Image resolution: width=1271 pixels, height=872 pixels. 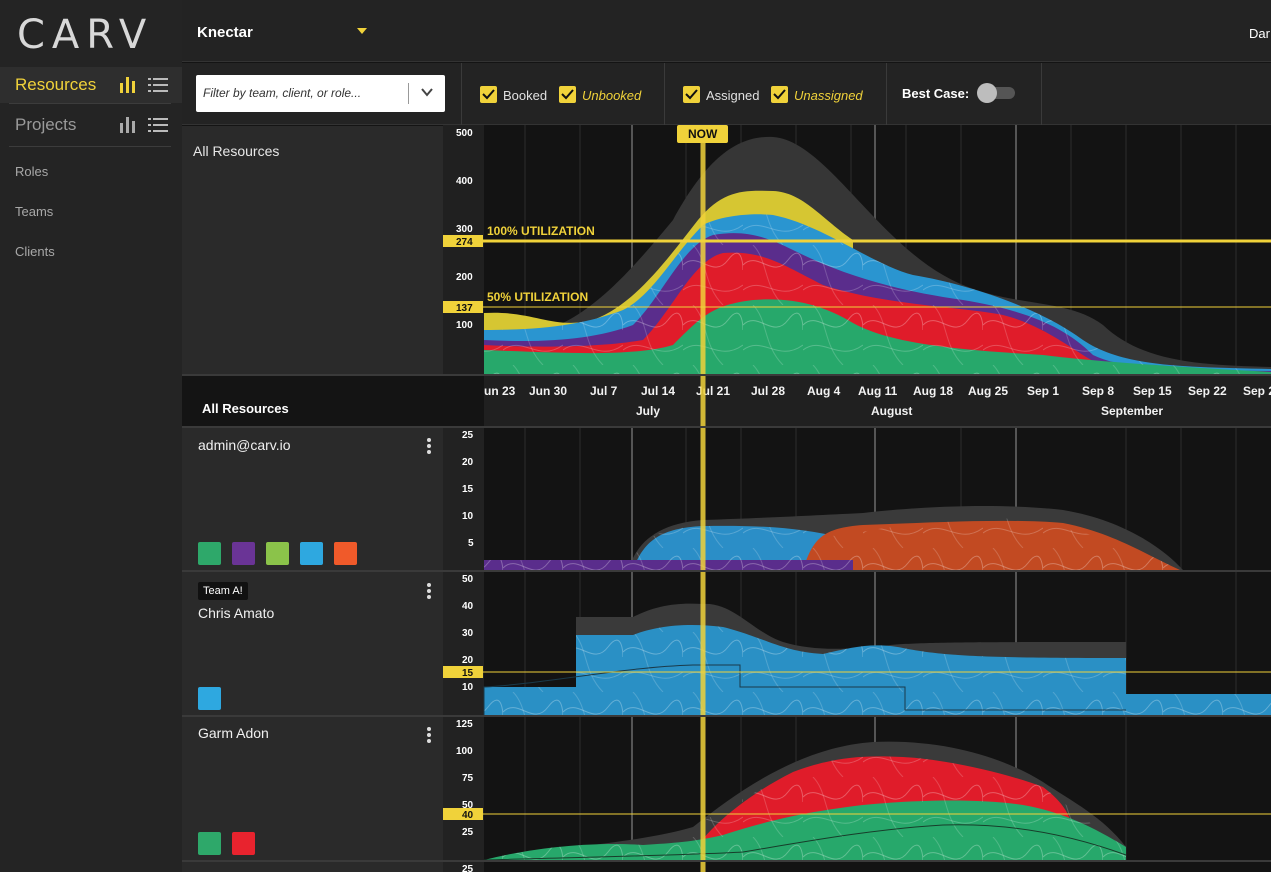 What do you see at coordinates (223, 591) in the screenshot?
I see `team-badge: Team A!` at bounding box center [223, 591].